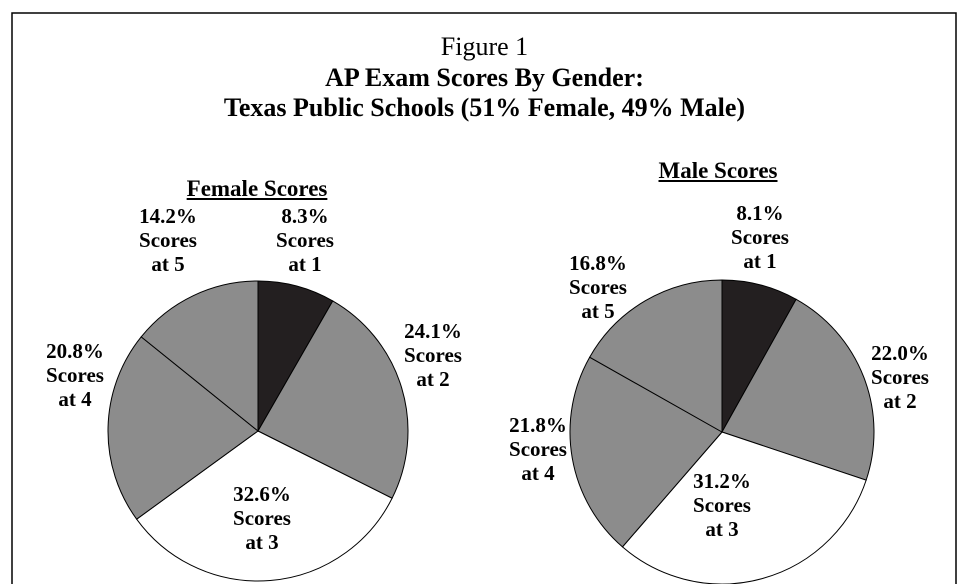  I want to click on slice-label: 14.2% Scores at 5, so click(168, 240).